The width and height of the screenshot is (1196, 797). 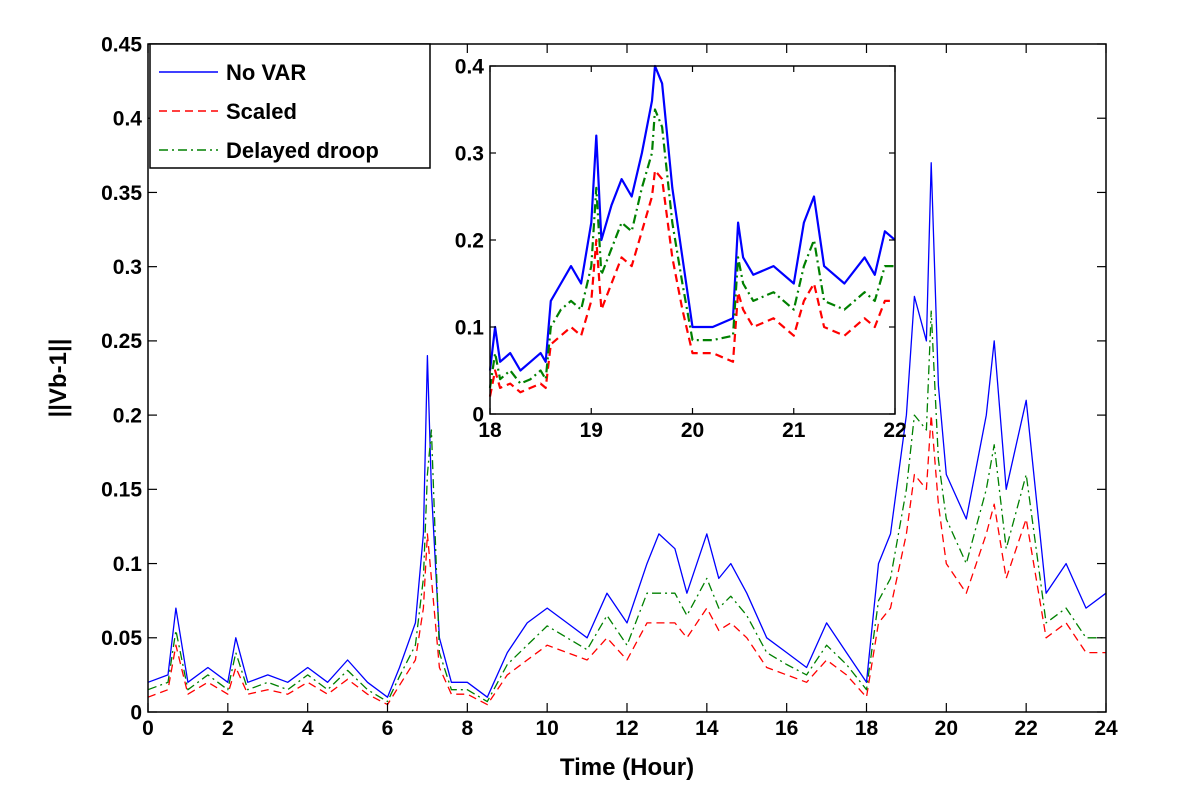 What do you see at coordinates (467, 728) in the screenshot?
I see `main-xtick-label: 8` at bounding box center [467, 728].